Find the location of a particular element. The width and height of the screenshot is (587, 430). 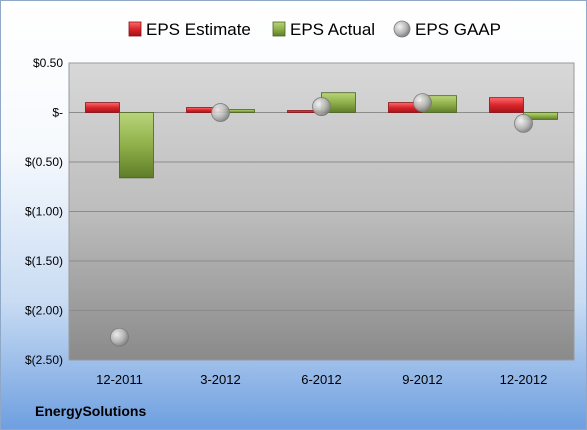

legend-swatch-eps-actual is located at coordinates (279, 29).